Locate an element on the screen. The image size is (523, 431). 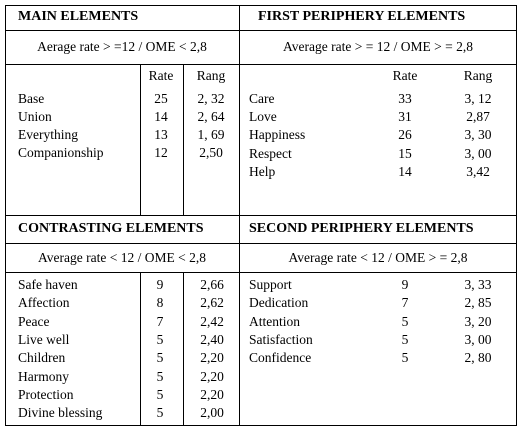
section-title: MAIN ELEMENTS is located at coordinates (78, 16).